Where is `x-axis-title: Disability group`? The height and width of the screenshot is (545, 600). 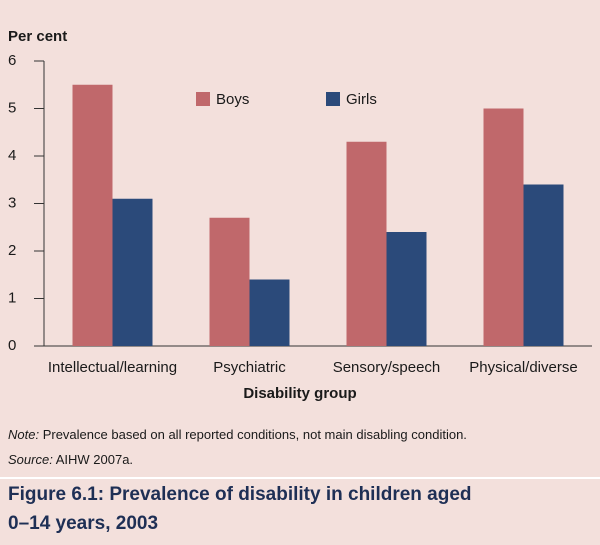
x-axis-title: Disability group is located at coordinates (299, 393).